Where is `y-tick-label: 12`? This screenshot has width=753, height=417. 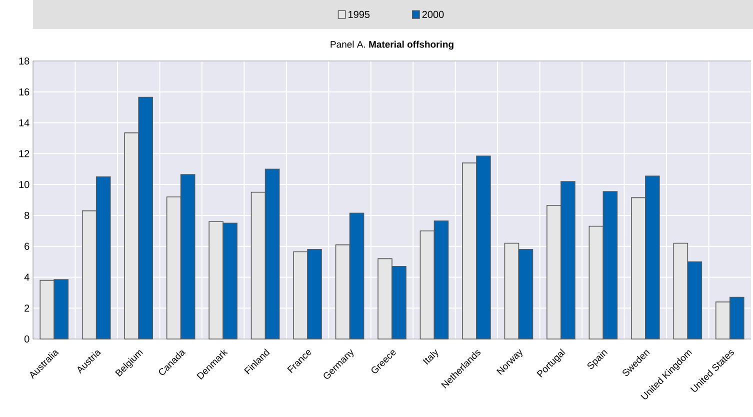 y-tick-label: 12 is located at coordinates (24, 154).